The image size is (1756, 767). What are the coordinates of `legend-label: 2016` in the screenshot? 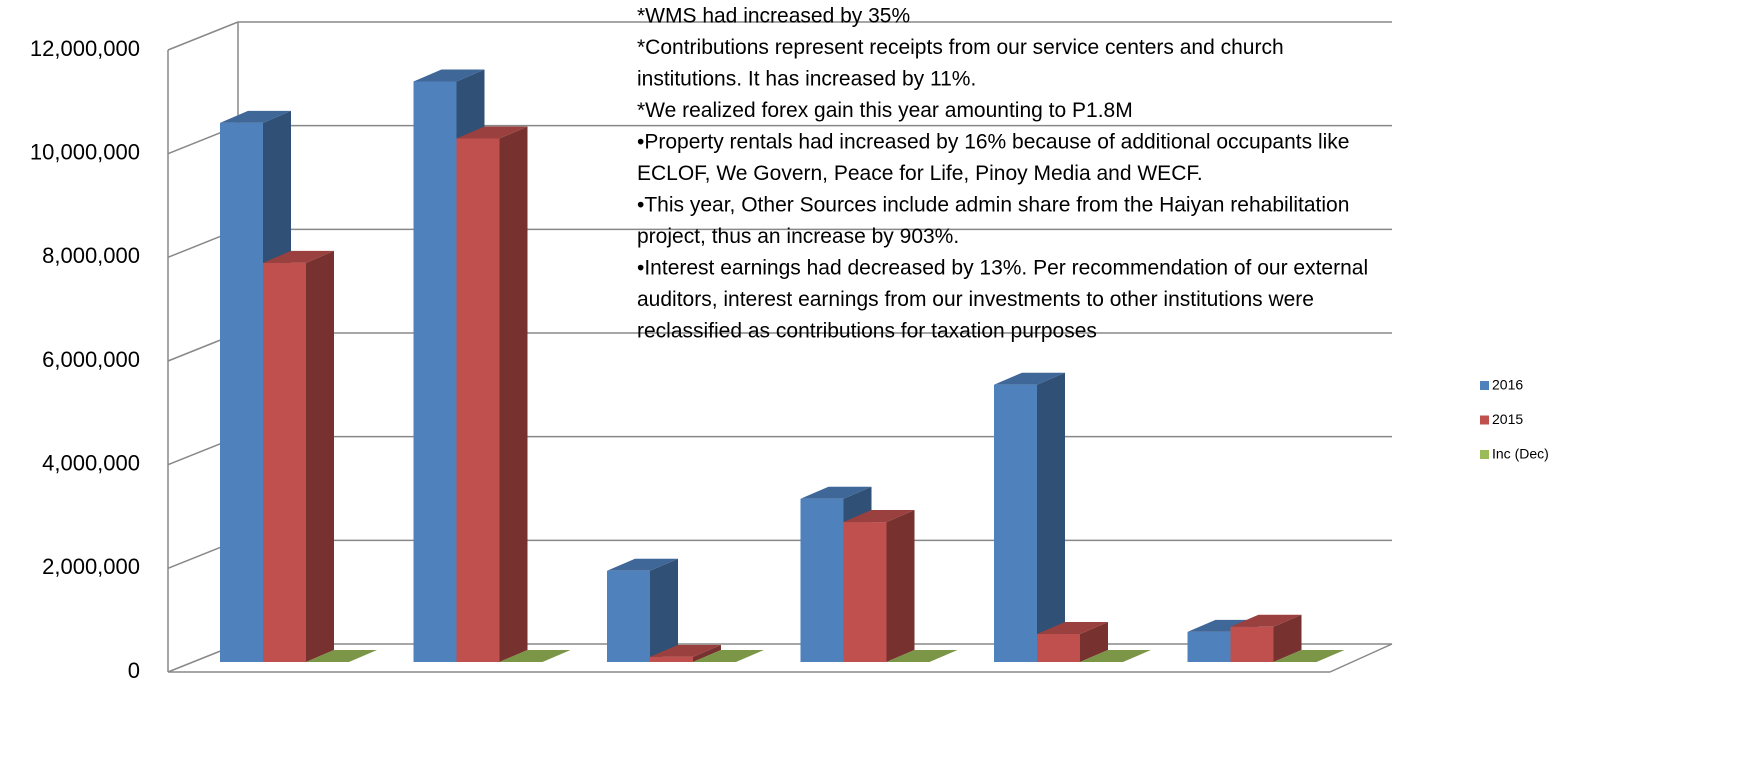 It's located at (1507, 385).